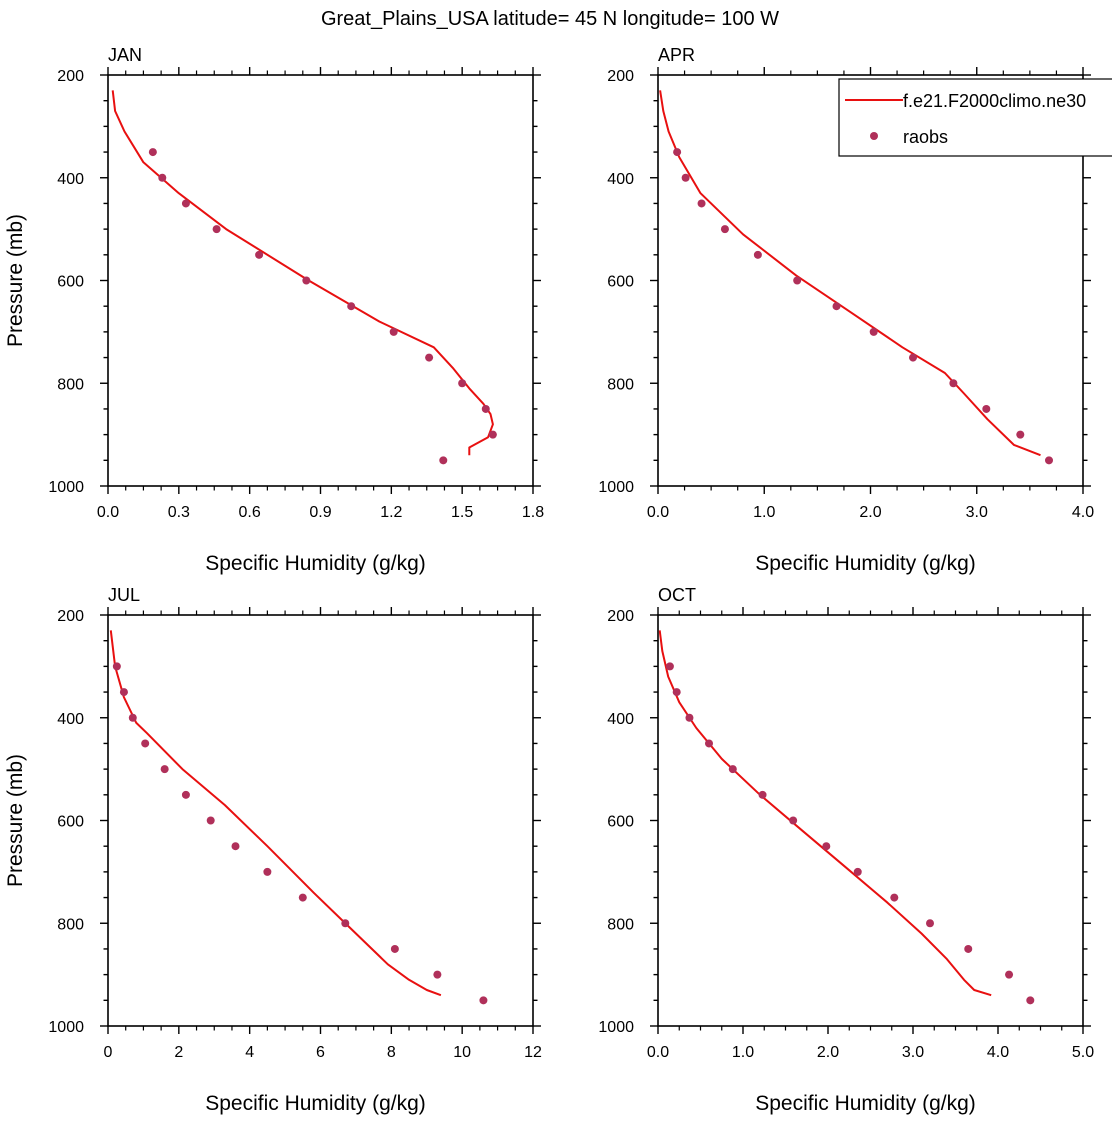 The height and width of the screenshot is (1121, 1117). Describe the element at coordinates (391, 1052) in the screenshot. I see `x-tick-label: 8` at that location.